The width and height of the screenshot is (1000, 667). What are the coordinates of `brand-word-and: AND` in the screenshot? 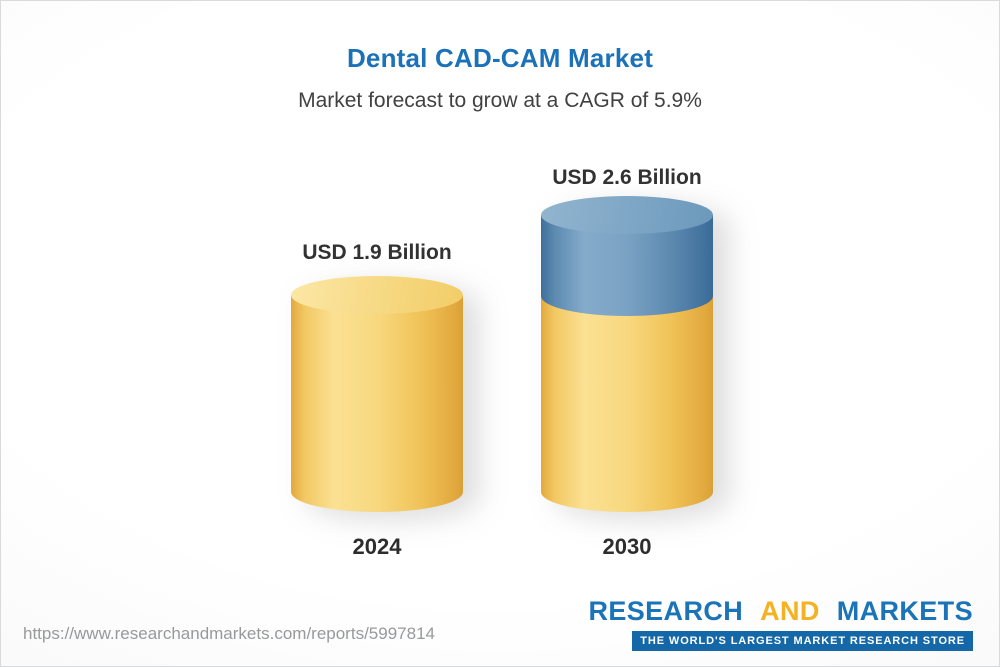 It's located at (790, 611).